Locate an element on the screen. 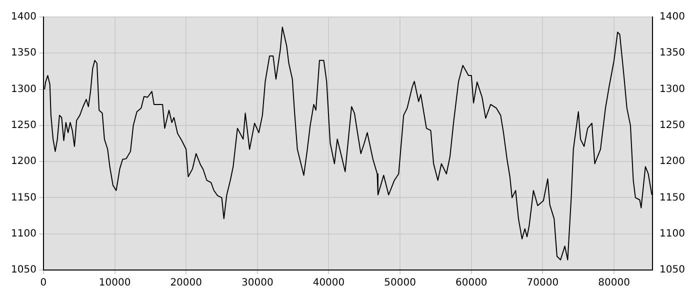 The image size is (700, 300). x-tick-label: 0 is located at coordinates (43, 283).